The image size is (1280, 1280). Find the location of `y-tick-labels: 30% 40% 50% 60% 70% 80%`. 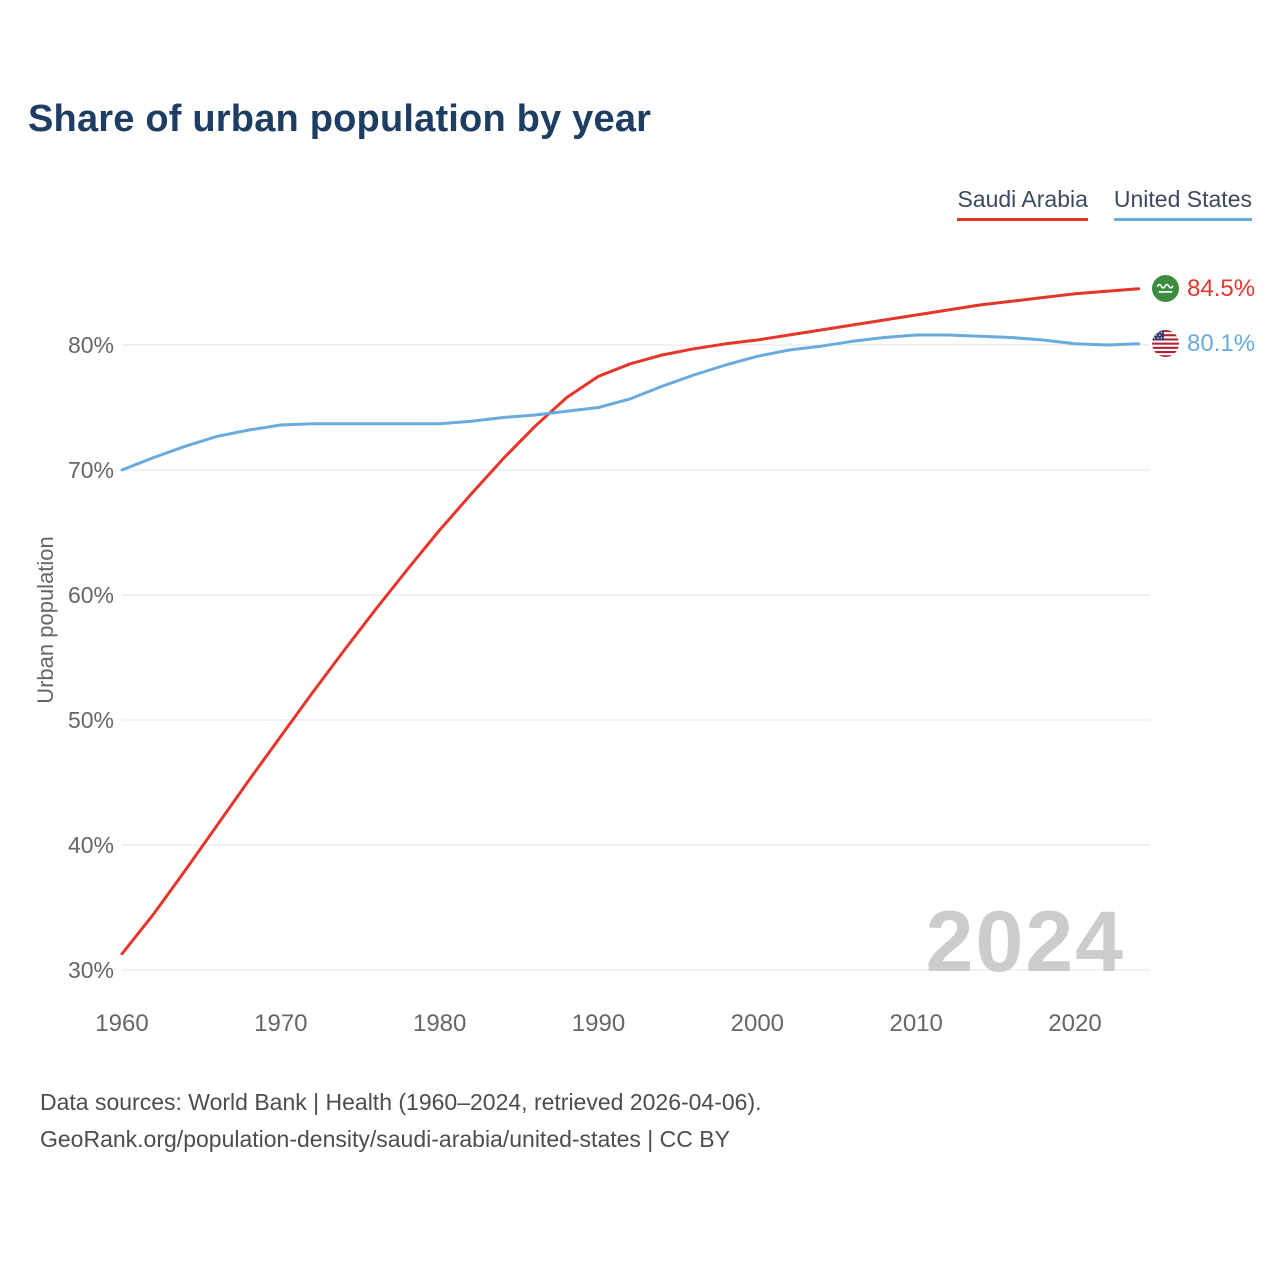

y-tick-labels: 30% 40% 50% 60% 70% 80% is located at coordinates (91, 657).